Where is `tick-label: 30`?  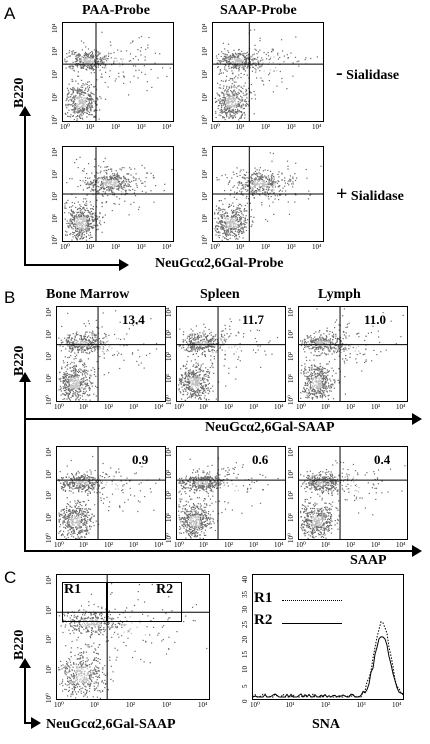 tick-label: 30 is located at coordinates (245, 609).